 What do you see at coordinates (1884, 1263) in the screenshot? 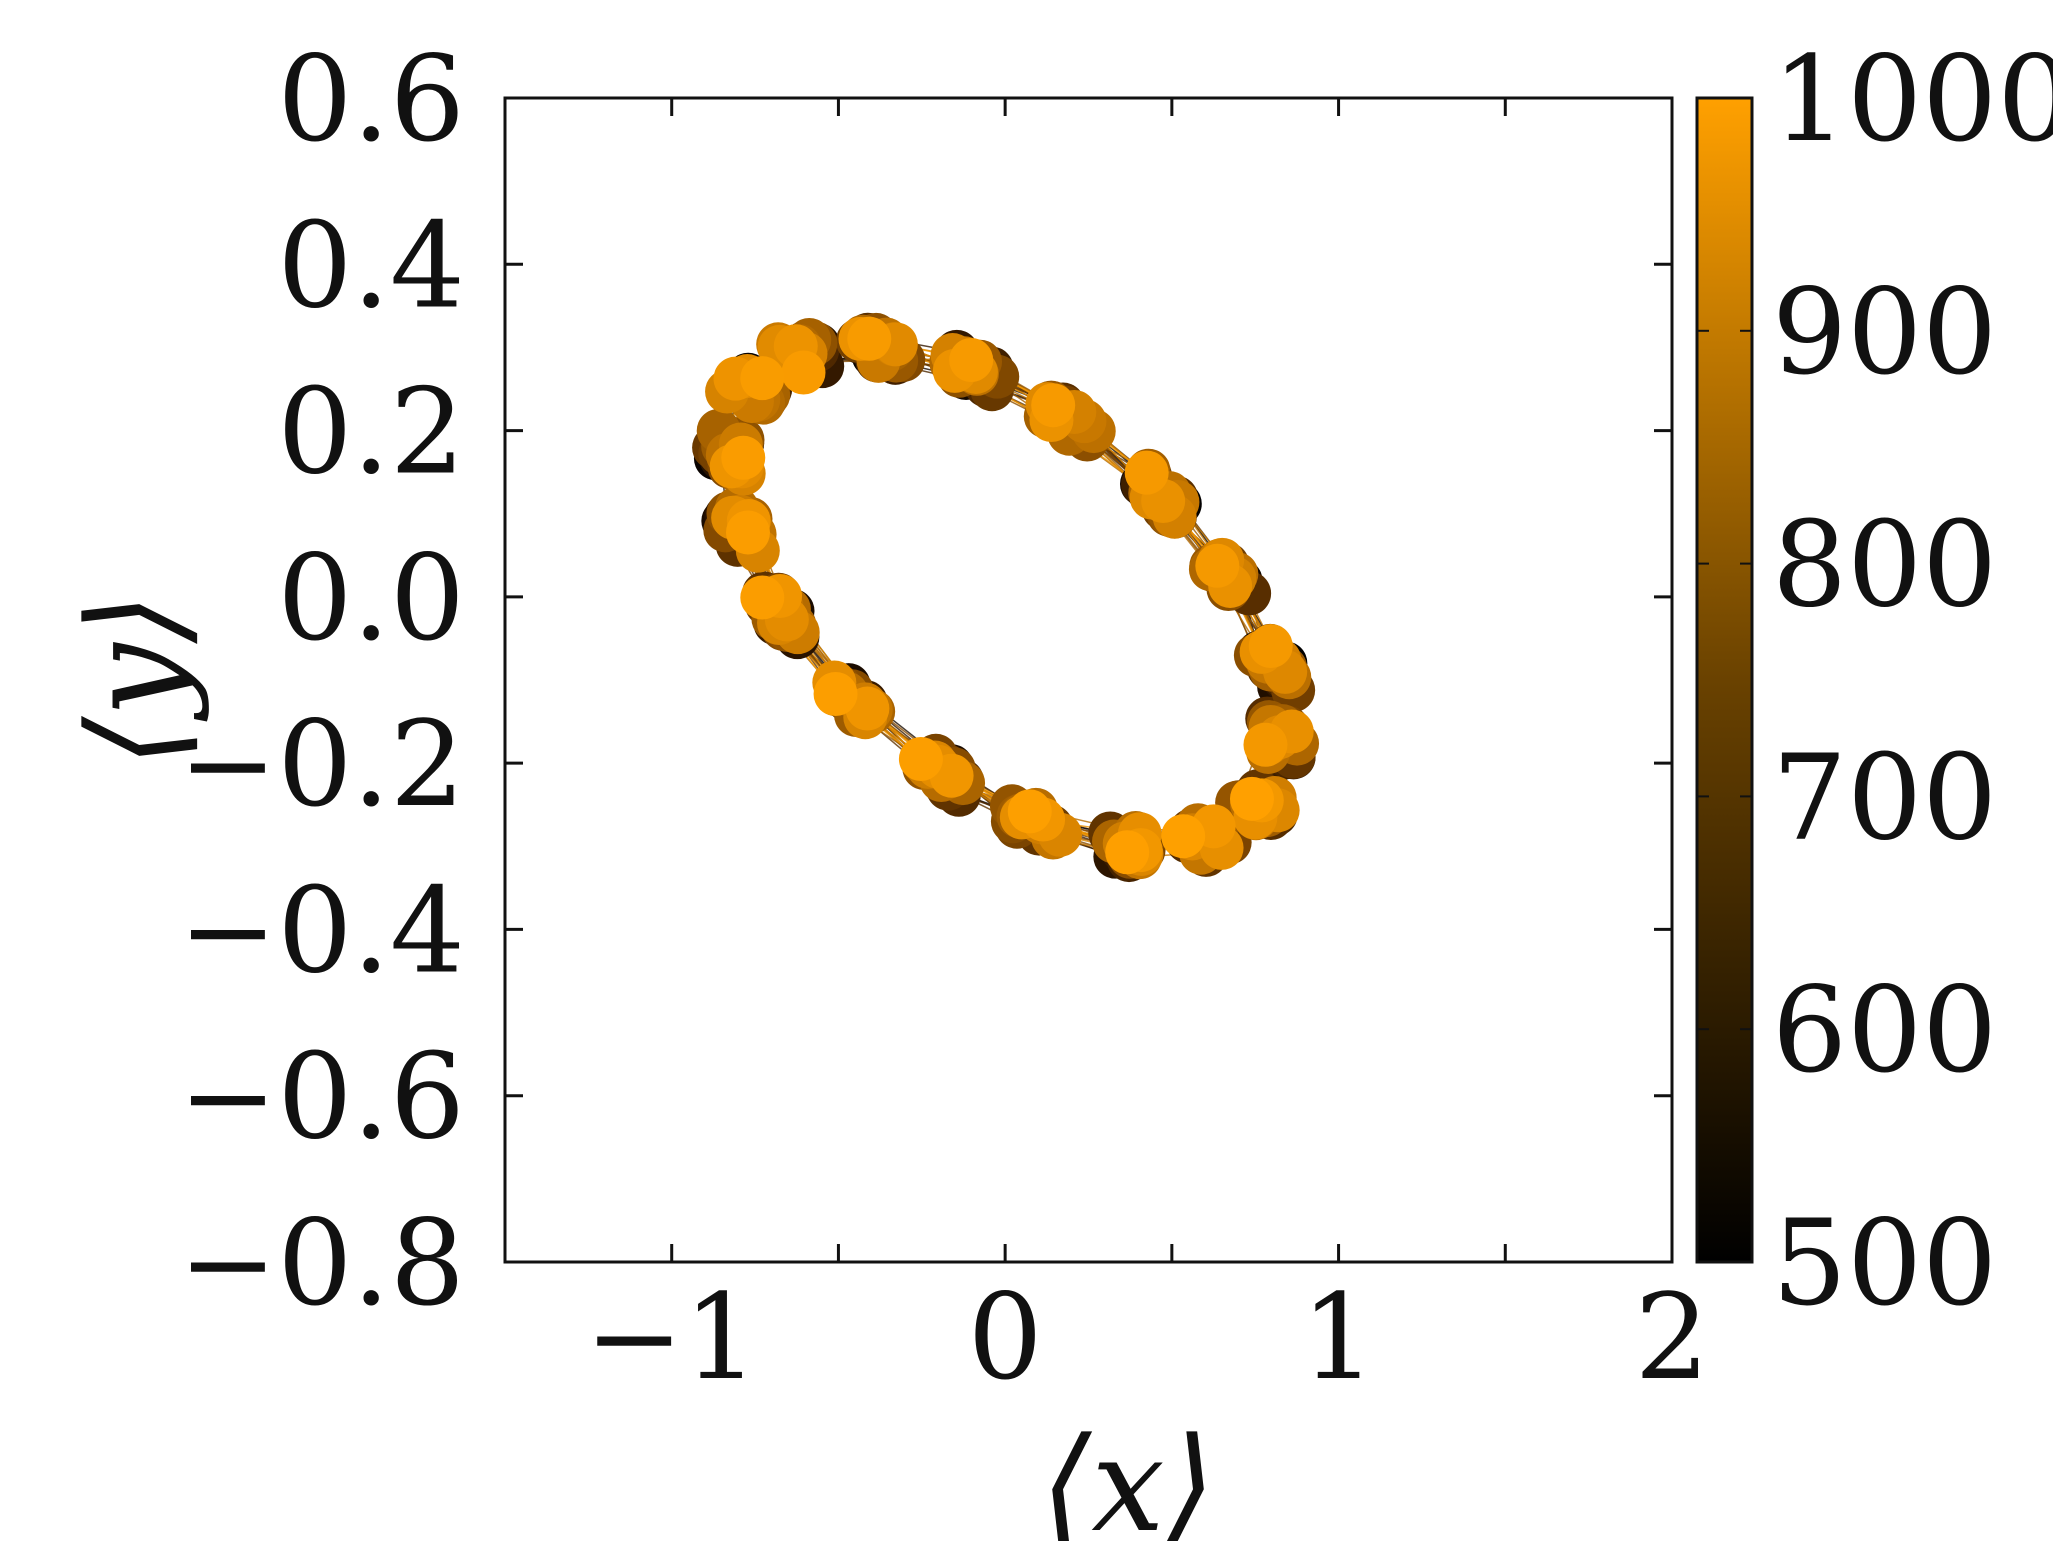
I see `colorbar-tick-label: 500` at bounding box center [1884, 1263].